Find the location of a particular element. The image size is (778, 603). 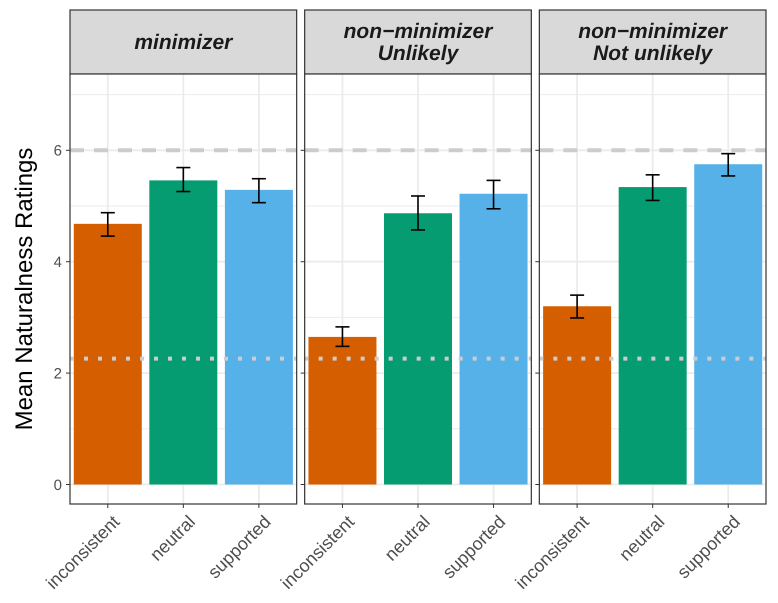

chart-title: minimizer is located at coordinates (184, 42).